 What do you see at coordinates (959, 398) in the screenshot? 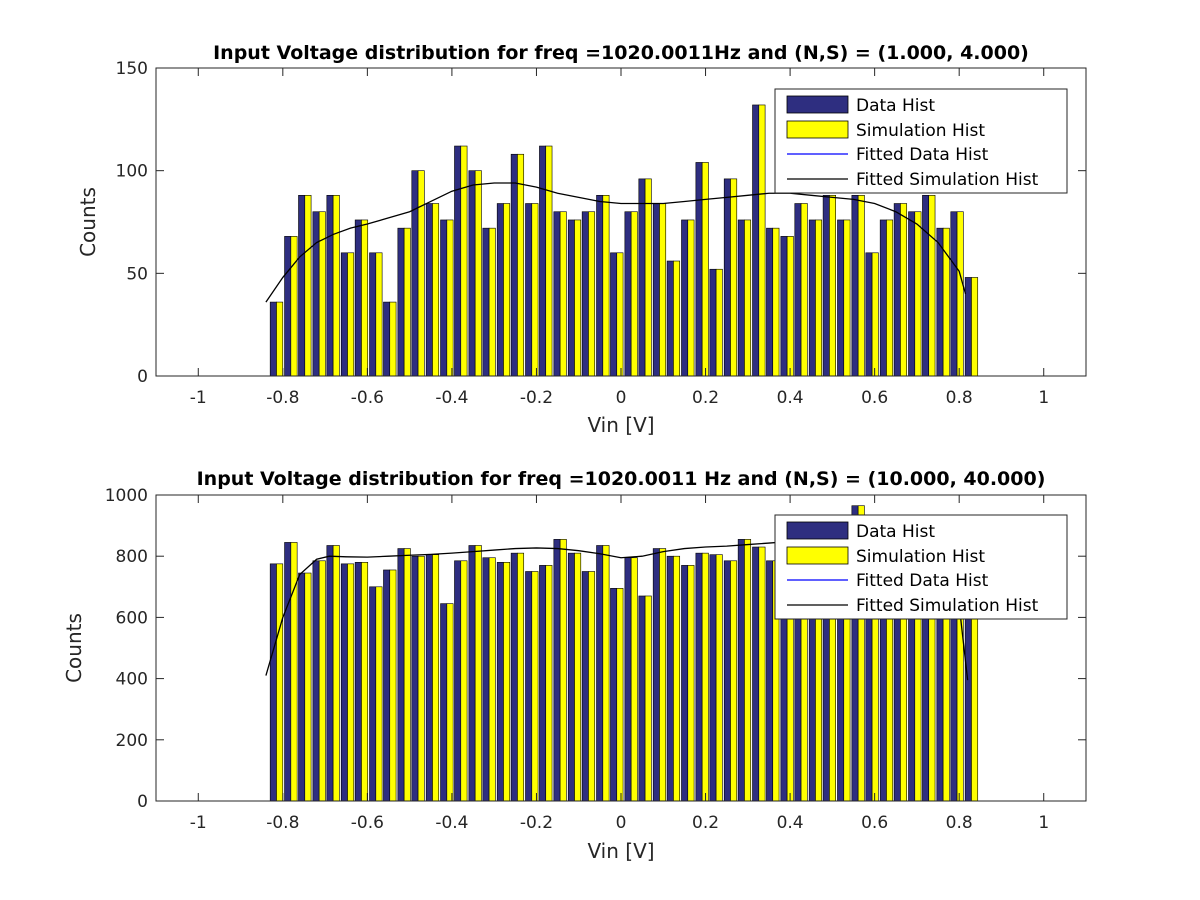
I see `x-tick-label: 0.8` at bounding box center [959, 398].